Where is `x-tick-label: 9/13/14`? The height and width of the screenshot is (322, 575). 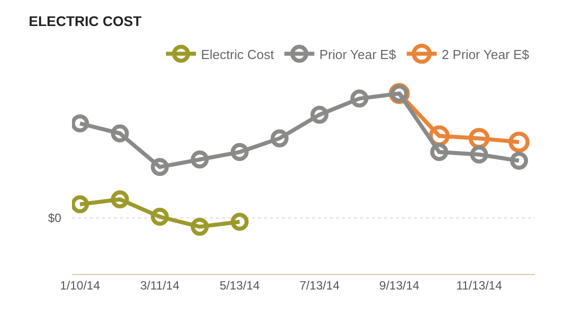
x-tick-label: 9/13/14 is located at coordinates (399, 285).